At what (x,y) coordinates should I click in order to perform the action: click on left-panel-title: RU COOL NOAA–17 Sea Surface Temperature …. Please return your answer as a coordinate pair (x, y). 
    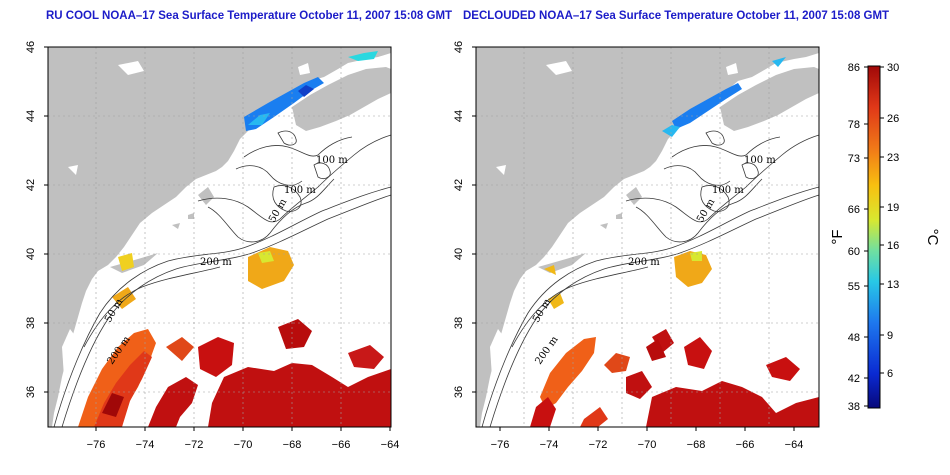
    Looking at the image, I should click on (249, 16).